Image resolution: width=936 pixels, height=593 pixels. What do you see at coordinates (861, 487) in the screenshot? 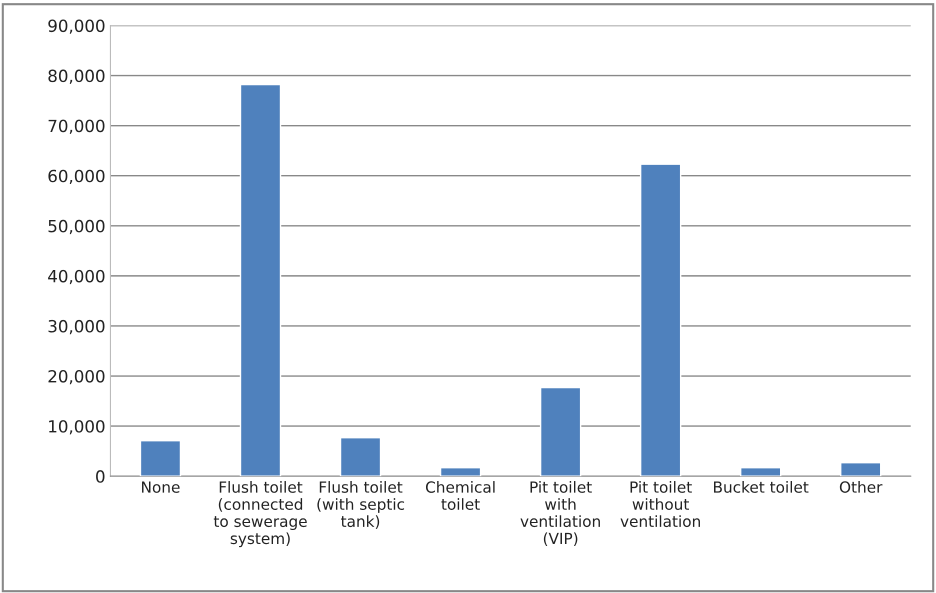
I see `x-tick-label: Other` at bounding box center [861, 487].